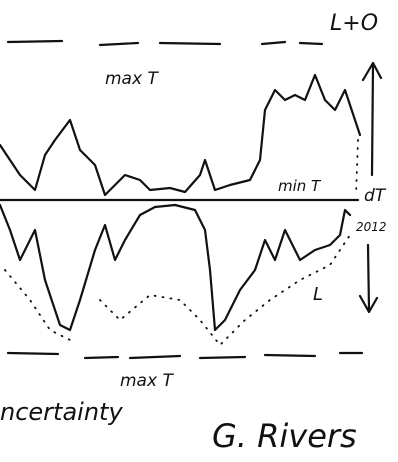 Image resolution: width=398 pixels, height=462 pixels. Describe the element at coordinates (357, 167) in the screenshot. I see `upper-dots` at that location.